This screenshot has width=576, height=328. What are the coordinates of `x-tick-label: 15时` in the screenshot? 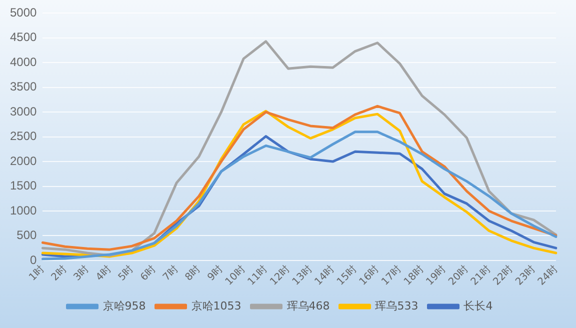 It's located at (347, 275).